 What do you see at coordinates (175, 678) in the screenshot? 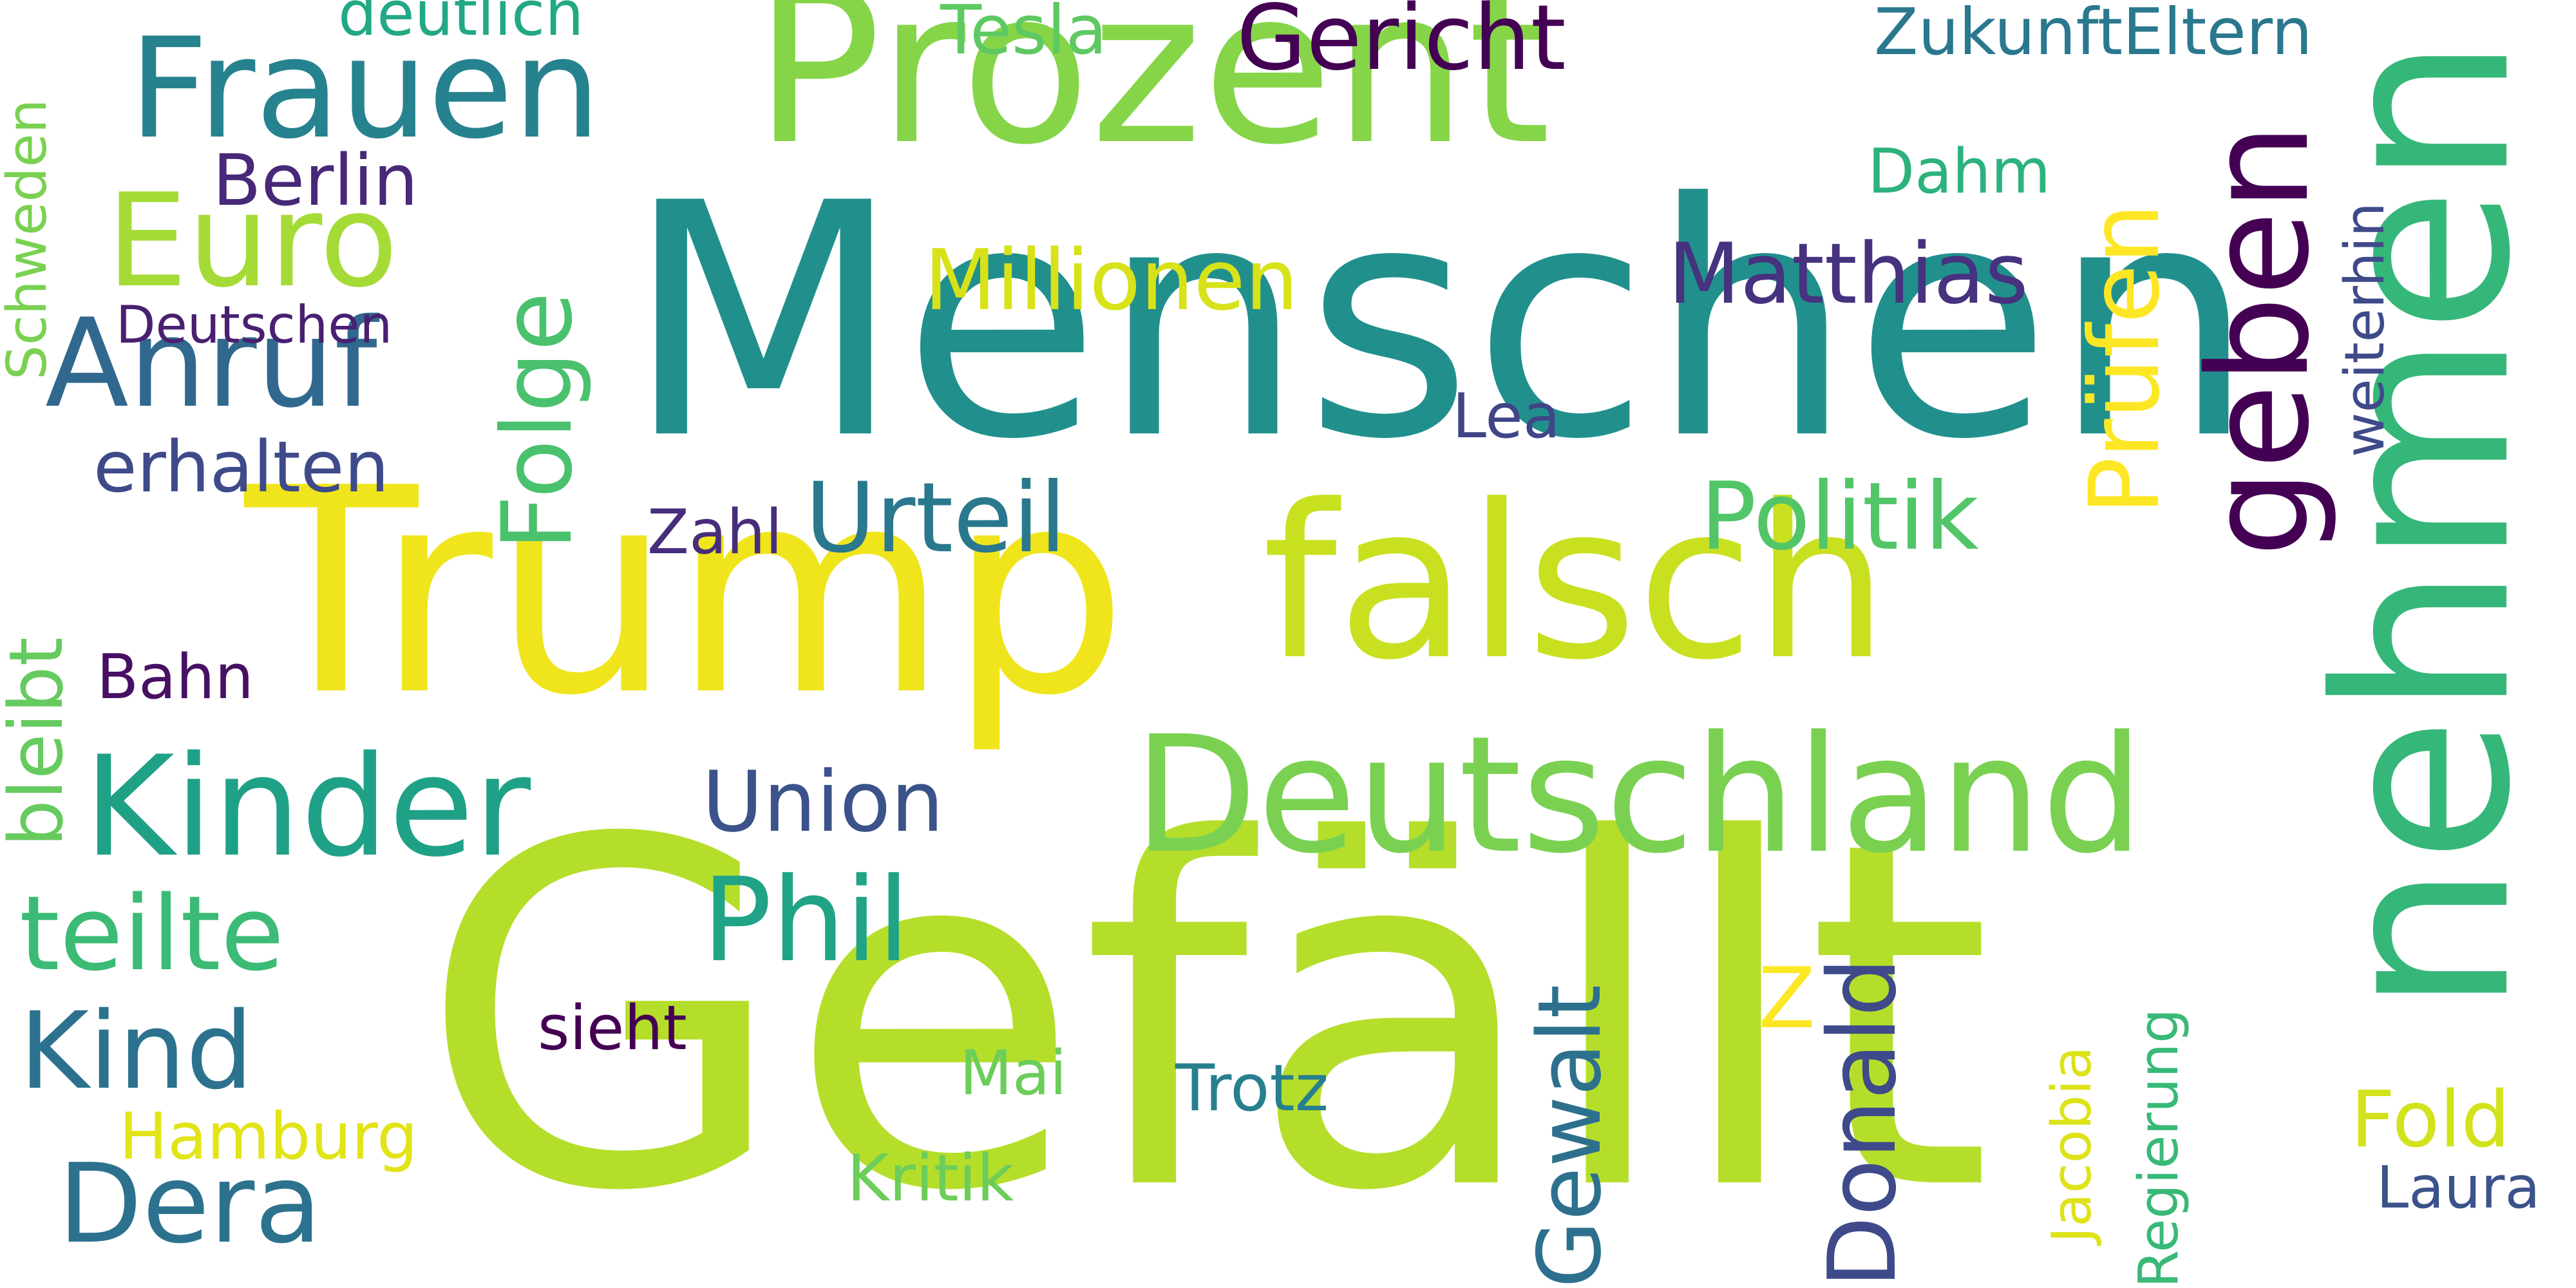
I see `word-bahn: Bahn` at bounding box center [175, 678].